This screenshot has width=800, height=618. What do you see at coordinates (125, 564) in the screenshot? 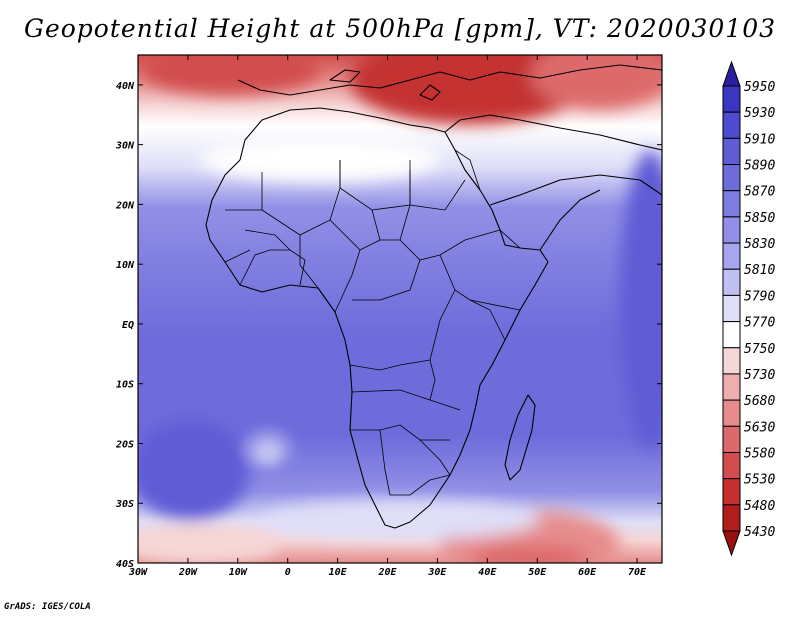
I see `lat-tick-label: 40S` at bounding box center [125, 564].